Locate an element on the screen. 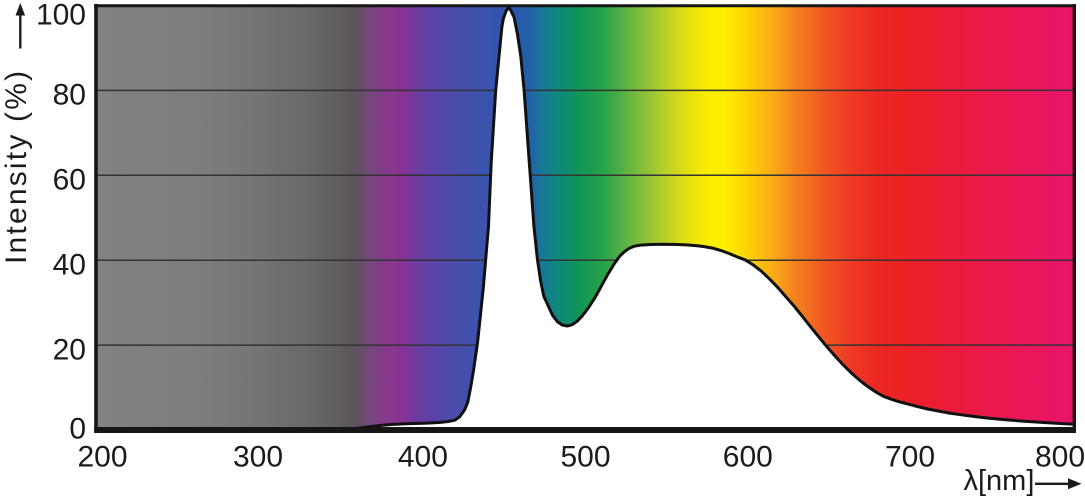 This screenshot has width=1085, height=500. svg-text: 20 is located at coordinates (69, 349).